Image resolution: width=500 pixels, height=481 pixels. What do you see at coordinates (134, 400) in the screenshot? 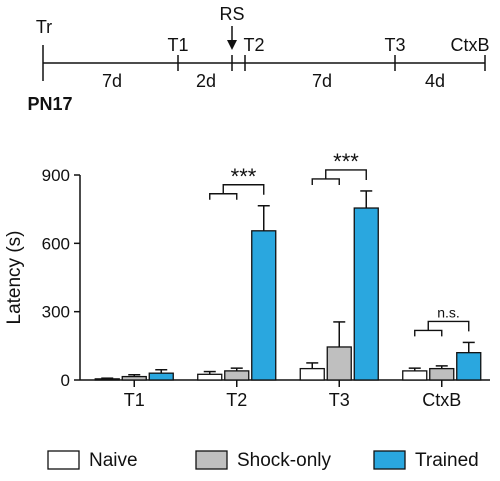
I see `x-tick-label: T1` at bounding box center [134, 400].